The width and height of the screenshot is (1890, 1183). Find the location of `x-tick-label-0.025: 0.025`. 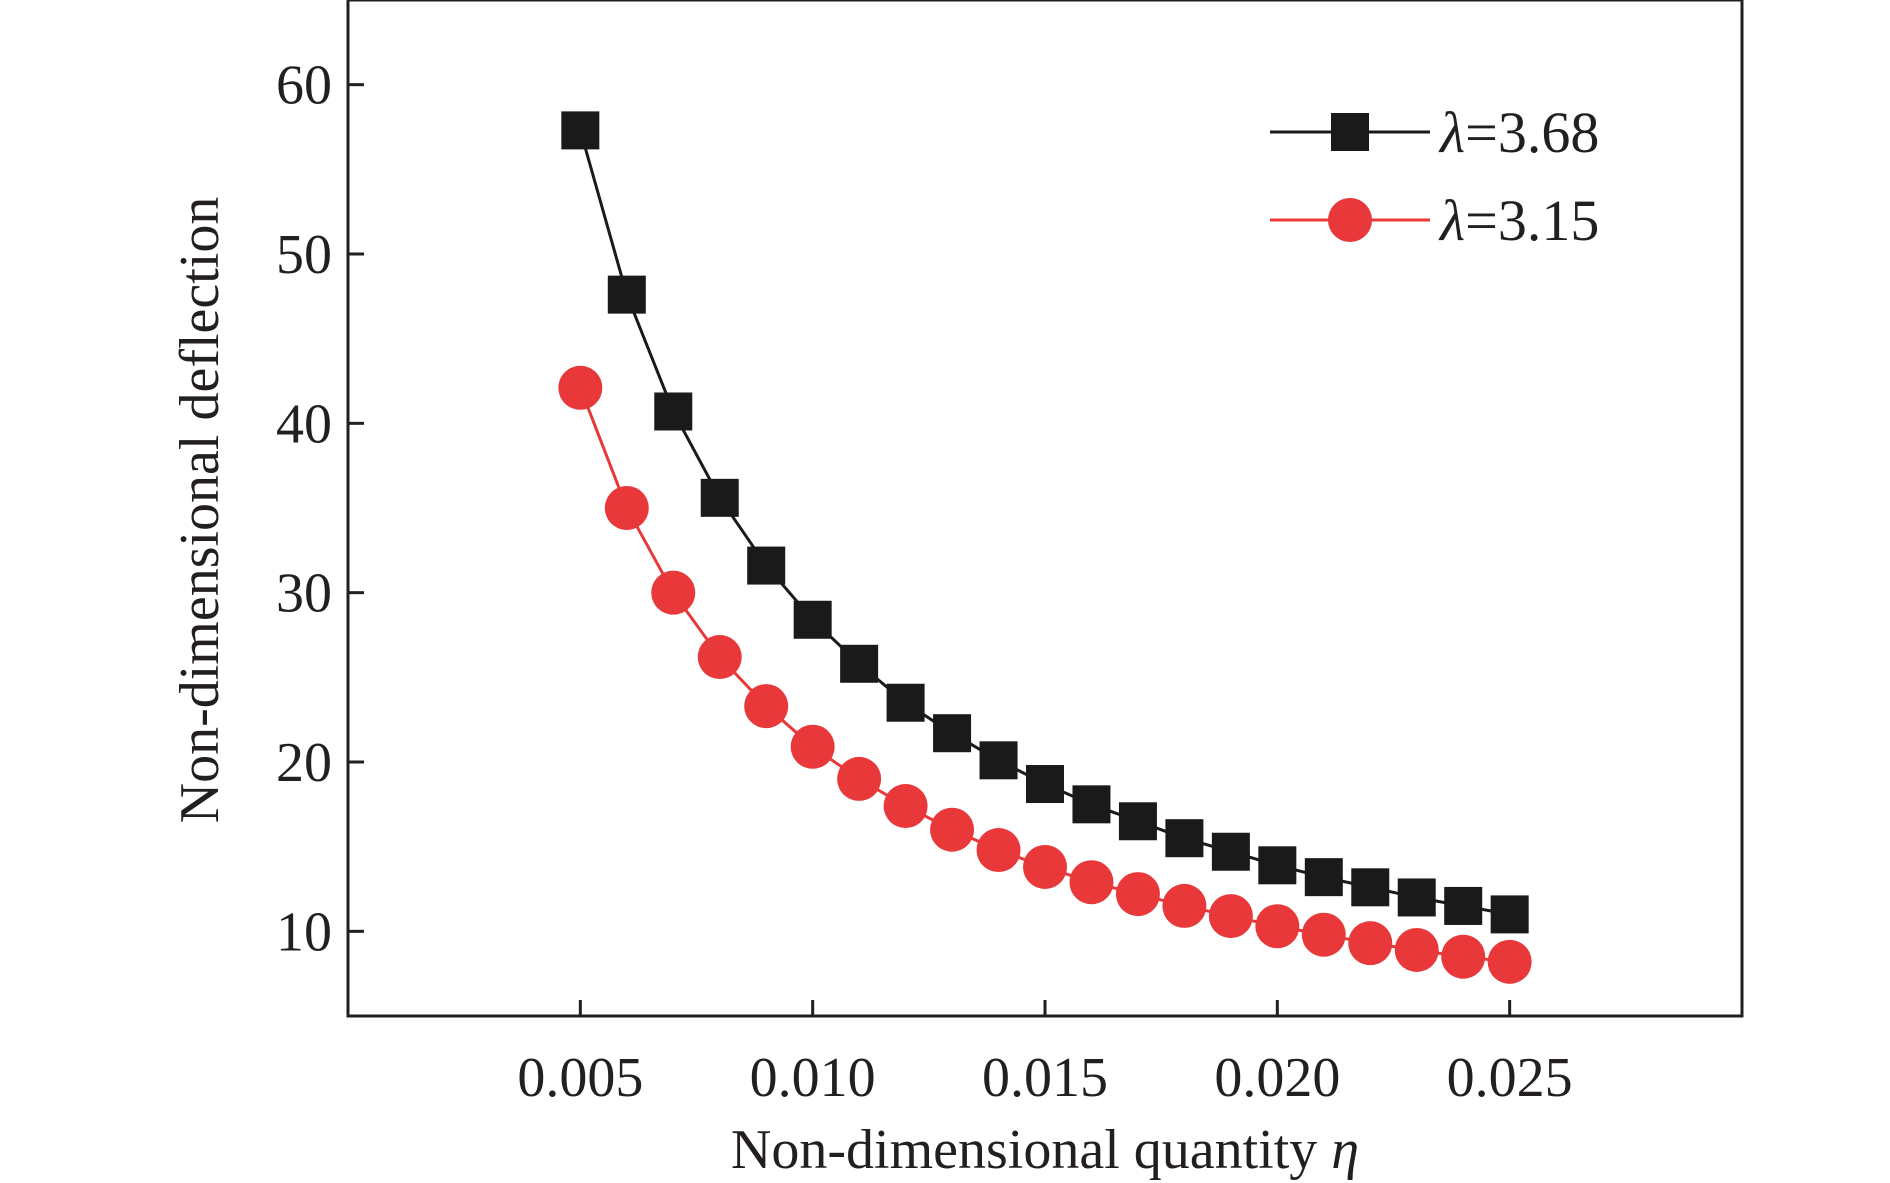

x-tick-label-0.025: 0.025 is located at coordinates (1510, 1078).